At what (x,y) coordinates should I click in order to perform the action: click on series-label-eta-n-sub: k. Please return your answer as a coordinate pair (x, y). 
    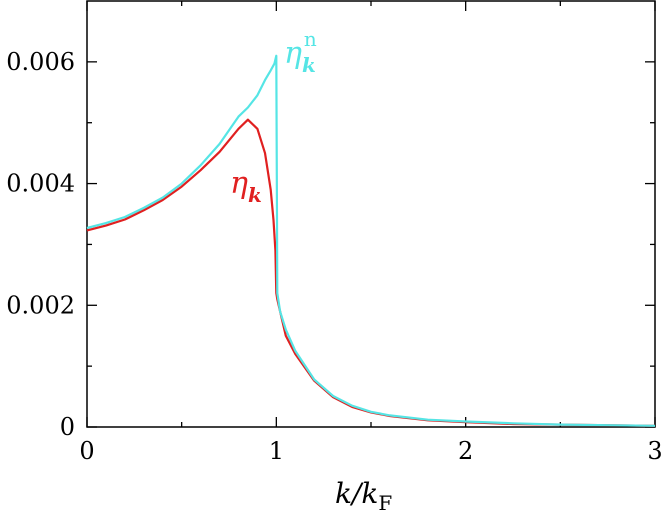
    Looking at the image, I should click on (309, 65).